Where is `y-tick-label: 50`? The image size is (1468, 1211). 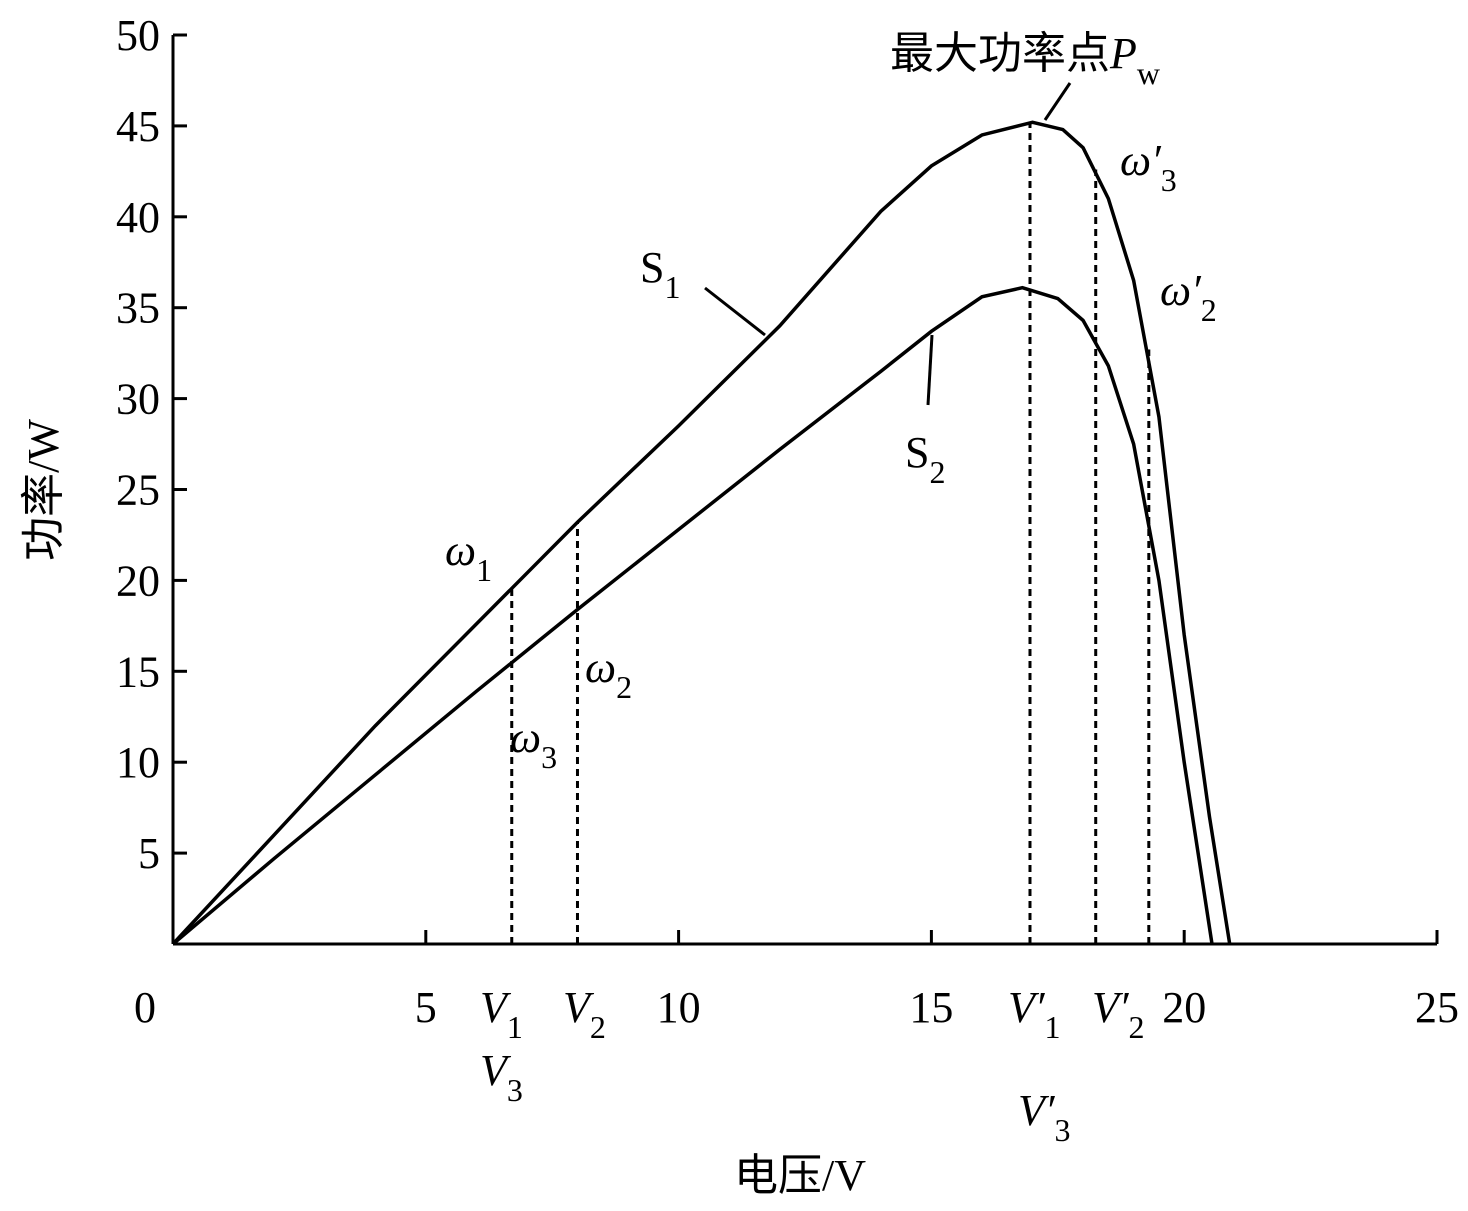 y-tick-label: 50 is located at coordinates (138, 35).